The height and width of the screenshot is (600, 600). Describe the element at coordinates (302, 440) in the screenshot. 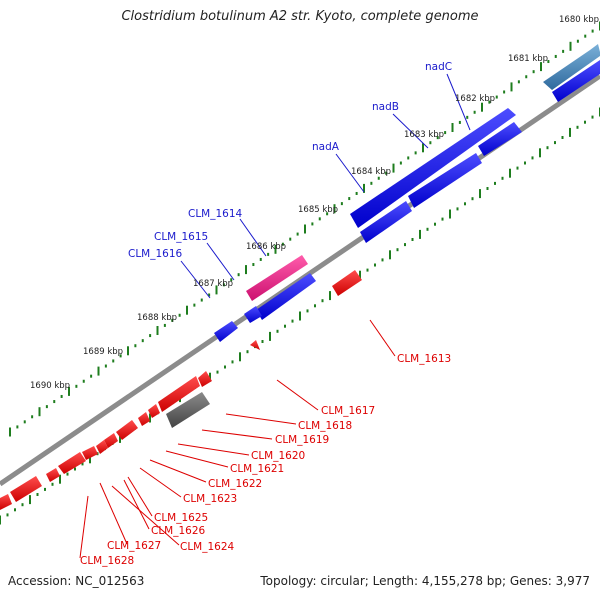

I see `reverse-gene-label: CLM_1619` at that location.